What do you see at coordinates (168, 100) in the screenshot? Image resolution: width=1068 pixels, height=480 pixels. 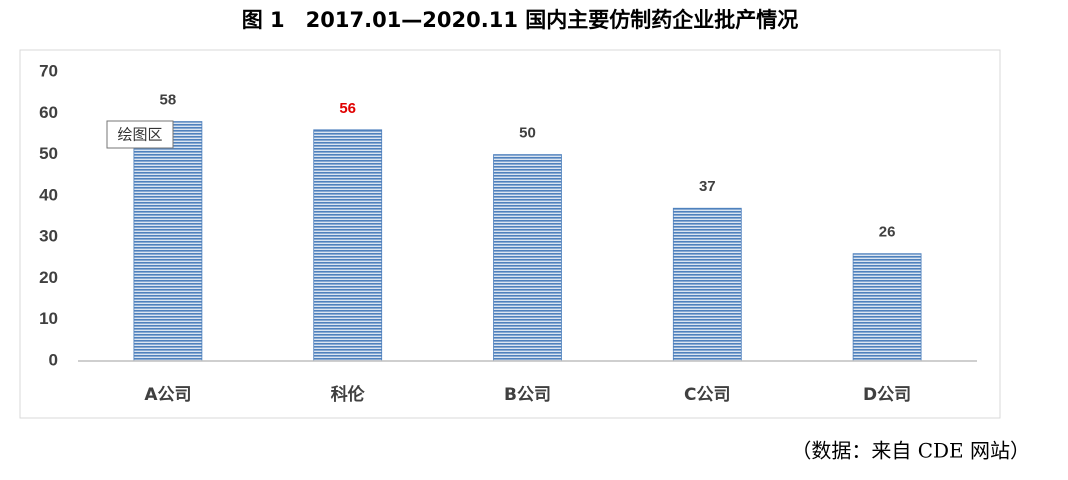 I see `value-label: 58` at bounding box center [168, 100].